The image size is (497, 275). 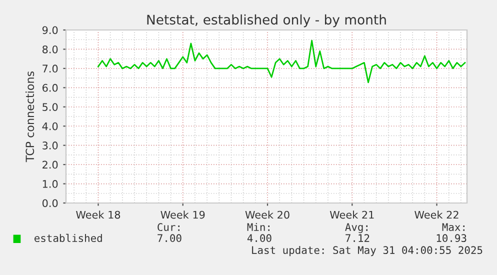 What do you see at coordinates (50, 146) in the screenshot?
I see `y-tick-label: 3.0` at bounding box center [50, 146].